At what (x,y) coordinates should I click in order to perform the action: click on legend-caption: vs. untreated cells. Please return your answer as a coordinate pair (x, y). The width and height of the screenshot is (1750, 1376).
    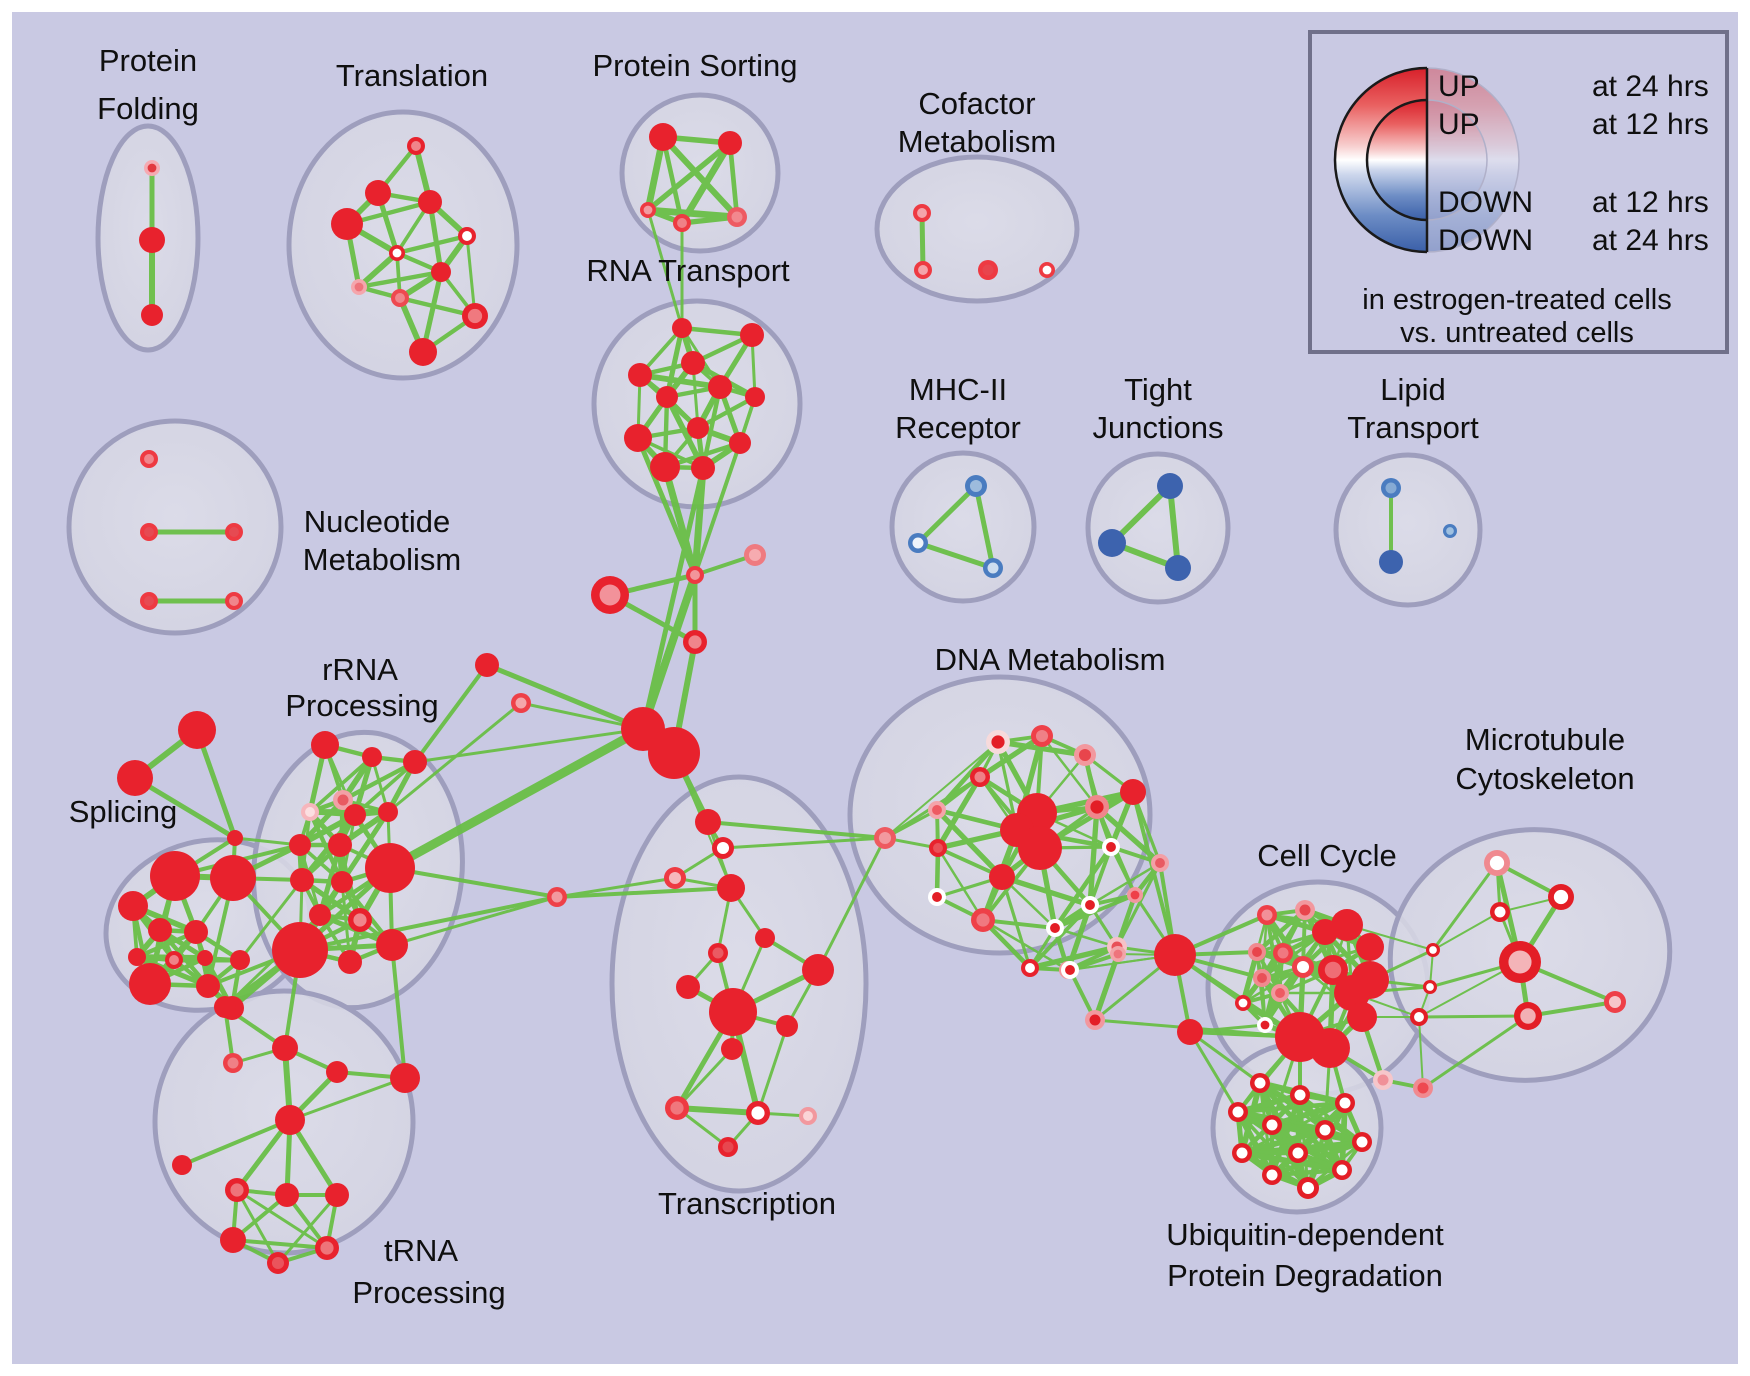
    Looking at the image, I should click on (1517, 333).